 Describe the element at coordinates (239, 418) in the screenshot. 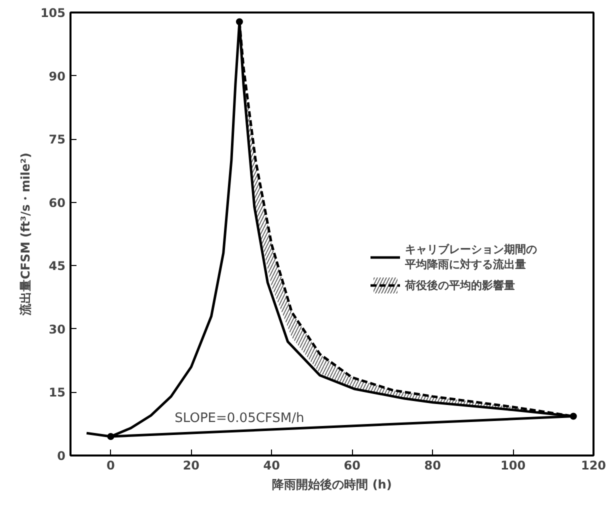

I see `annotation: SLOPE=0.05CFSM/h` at that location.